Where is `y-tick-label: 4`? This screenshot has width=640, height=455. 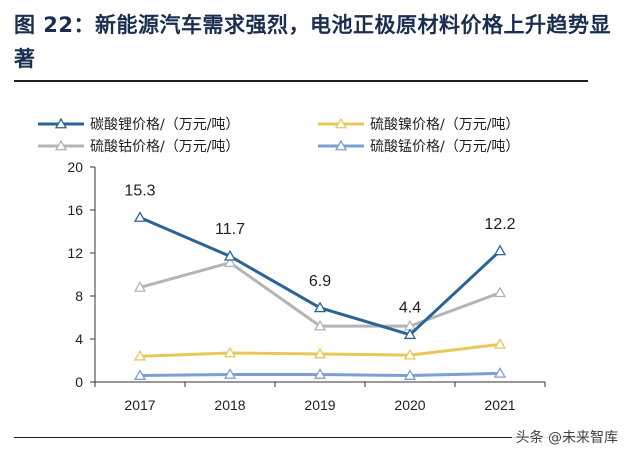
y-tick-label: 4 is located at coordinates (79, 339).